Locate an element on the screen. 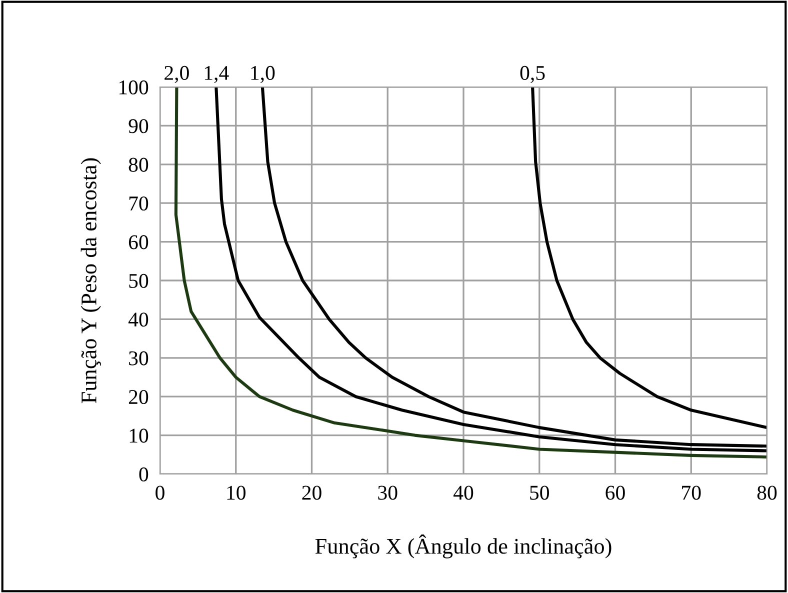  series-label: 0,5 is located at coordinates (532, 74).